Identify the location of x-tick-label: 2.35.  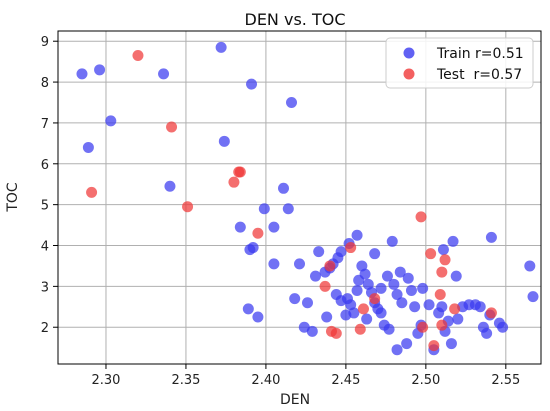
(185, 380).